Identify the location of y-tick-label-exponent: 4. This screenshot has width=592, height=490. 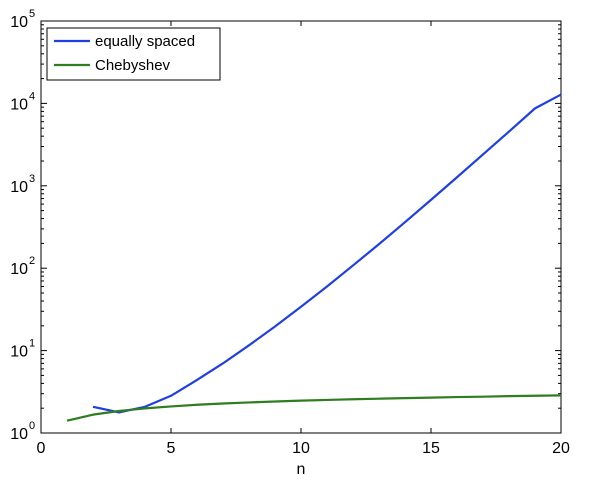
(32, 96).